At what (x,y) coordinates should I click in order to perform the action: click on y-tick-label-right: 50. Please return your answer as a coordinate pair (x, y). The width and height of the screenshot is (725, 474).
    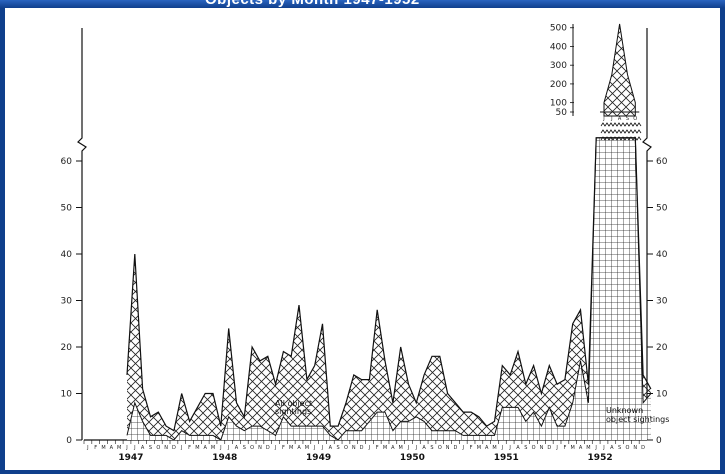
    Looking at the image, I should click on (662, 209).